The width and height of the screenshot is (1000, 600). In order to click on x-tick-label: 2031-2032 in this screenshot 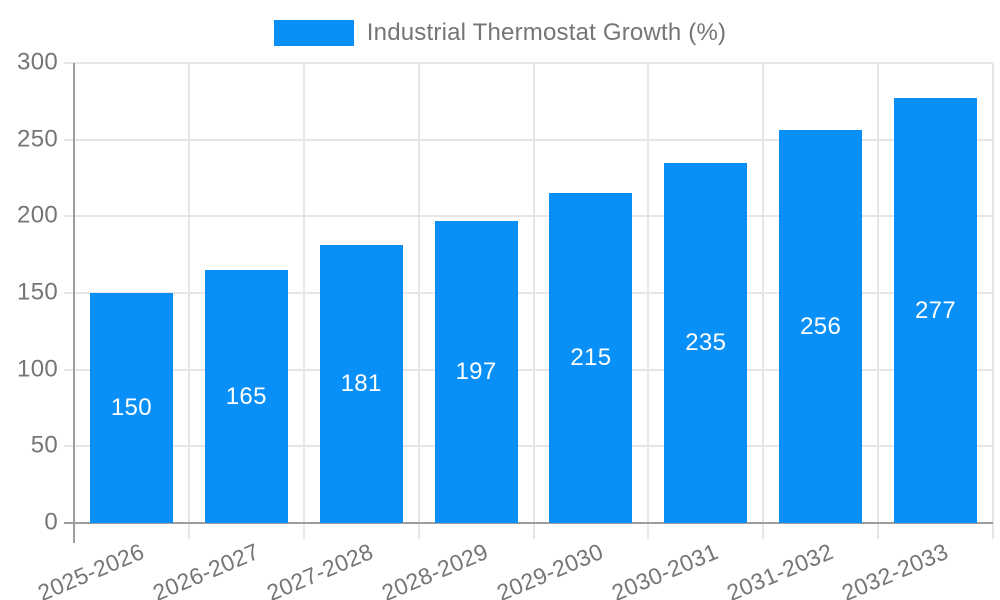, I will do `click(779, 569)`.